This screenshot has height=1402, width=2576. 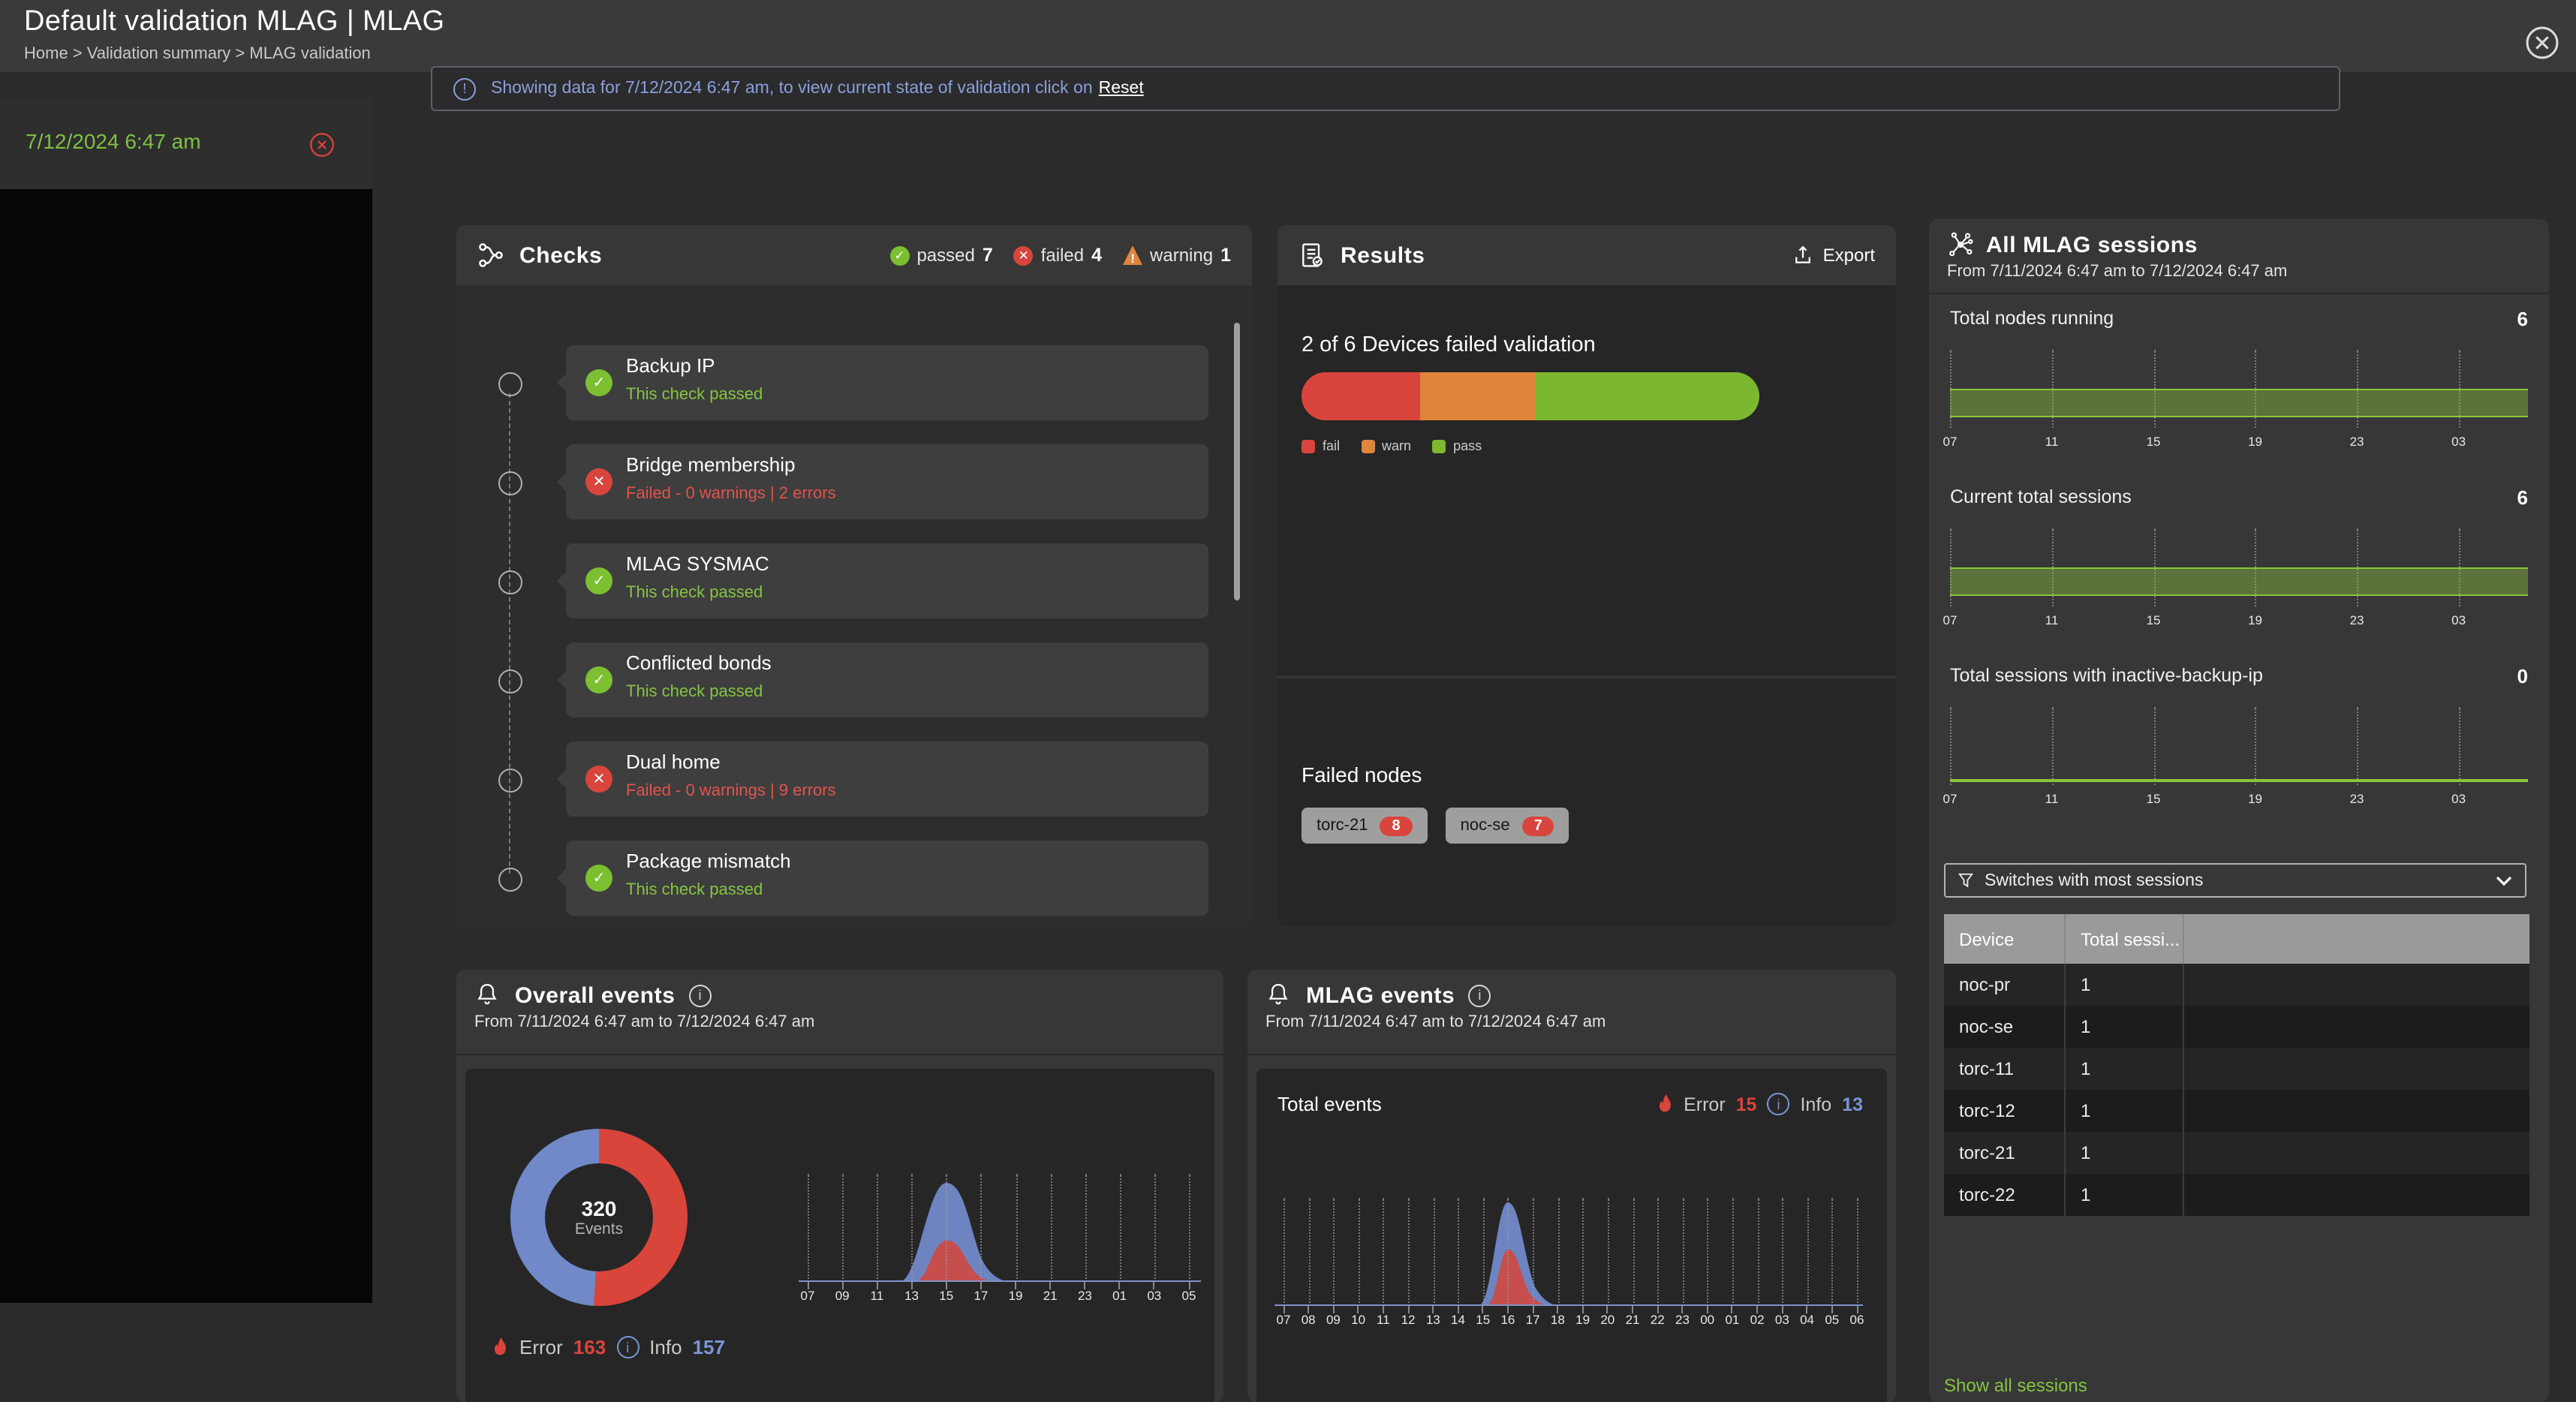 I want to click on sessions-table: Device Total sessi... noc-pr 1 noc, so click(x=2236, y=1065).